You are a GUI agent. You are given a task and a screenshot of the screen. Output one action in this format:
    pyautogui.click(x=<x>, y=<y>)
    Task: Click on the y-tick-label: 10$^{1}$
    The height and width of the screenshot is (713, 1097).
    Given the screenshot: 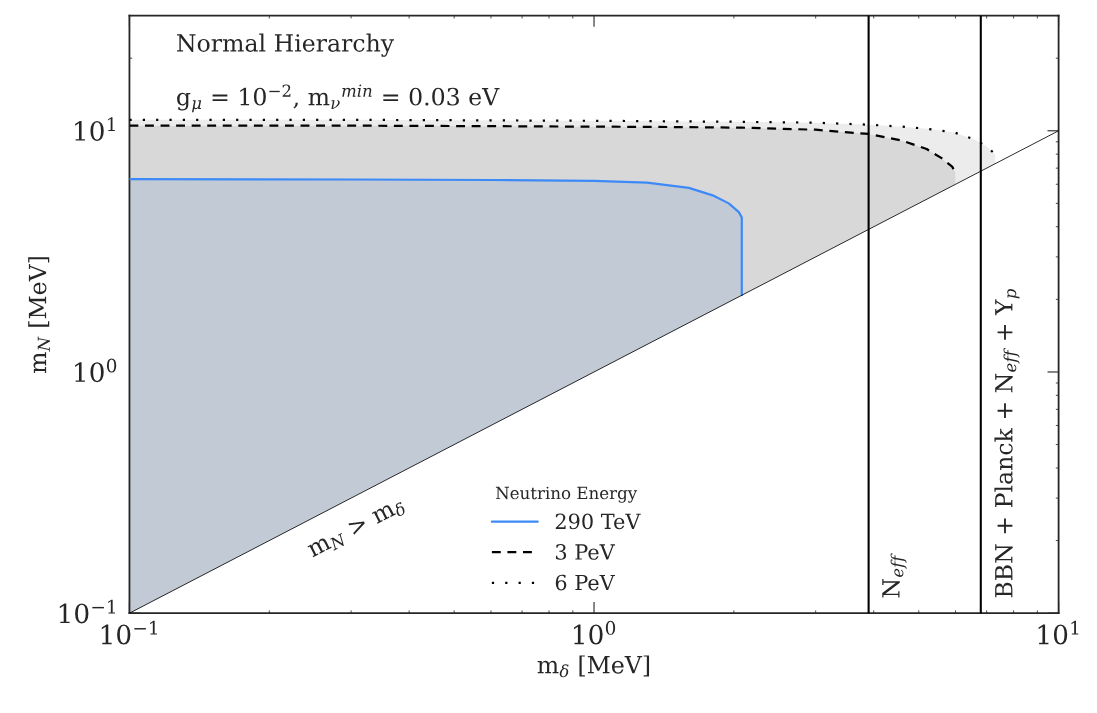 What is the action you would take?
    pyautogui.click(x=95, y=129)
    